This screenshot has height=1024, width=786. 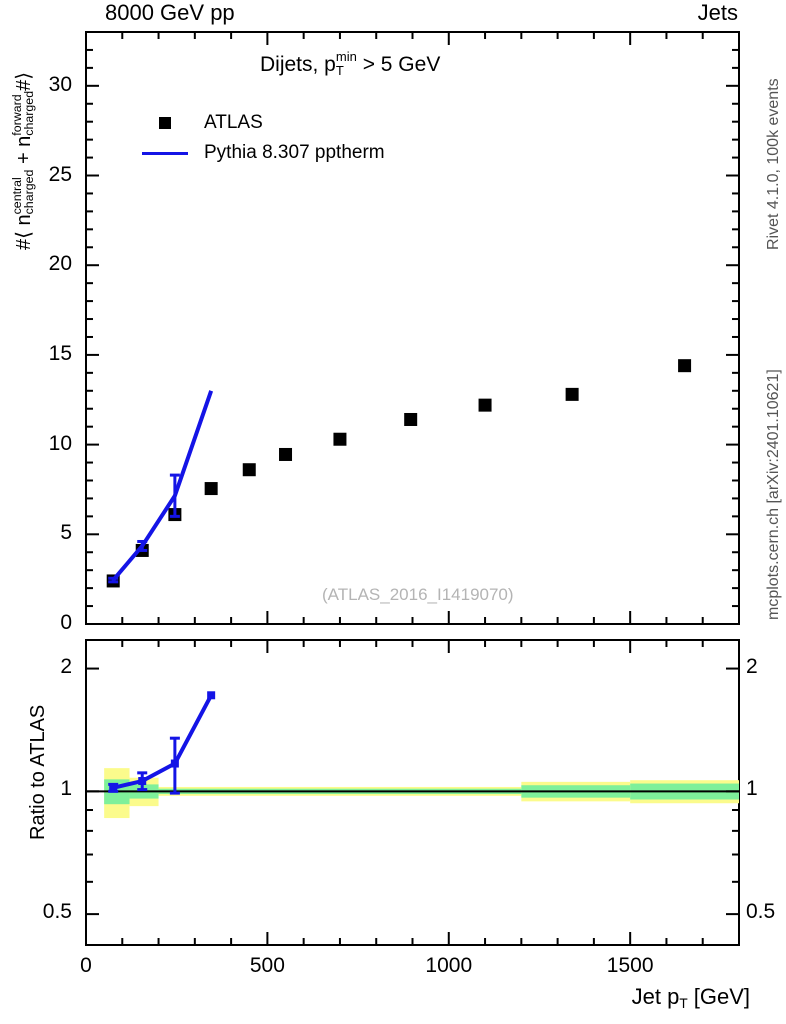 I want to click on legend-item-pythia: Pythia 8.307 pptherm, so click(x=262, y=153).